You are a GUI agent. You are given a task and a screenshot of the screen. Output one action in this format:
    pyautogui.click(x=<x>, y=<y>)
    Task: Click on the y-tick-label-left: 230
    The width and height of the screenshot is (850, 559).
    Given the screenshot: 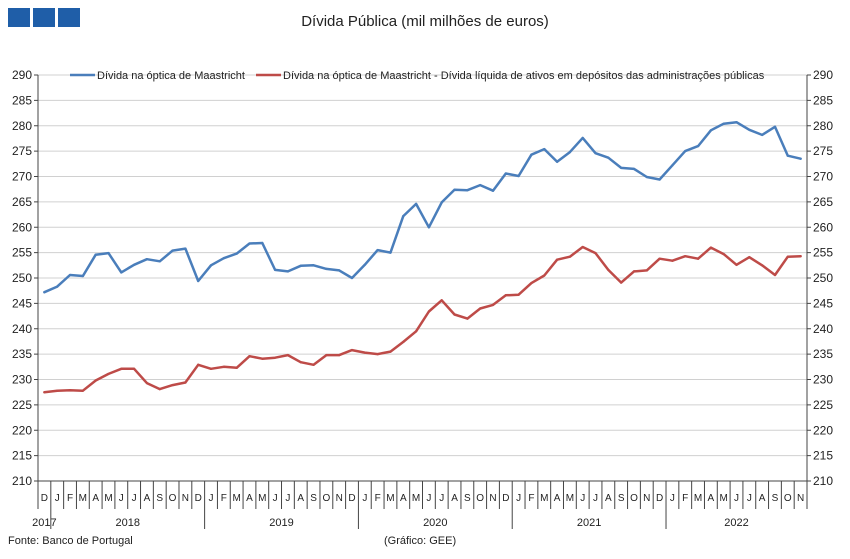 What is the action you would take?
    pyautogui.click(x=22, y=380)
    